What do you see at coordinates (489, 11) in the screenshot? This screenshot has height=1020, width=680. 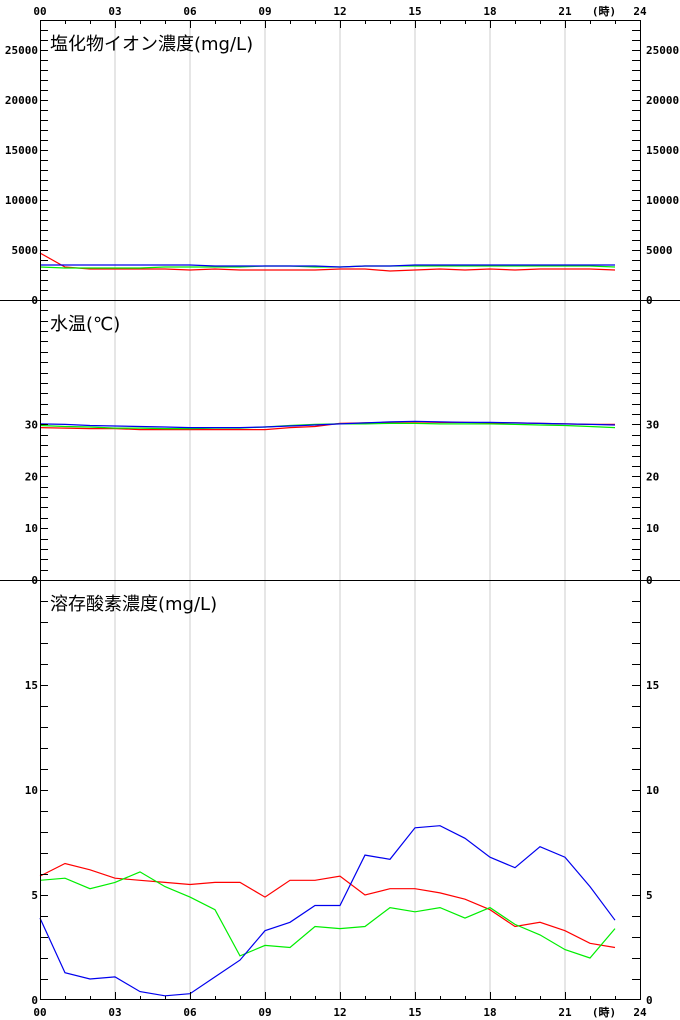 I see `x-tick-label-top: 18` at bounding box center [489, 11].